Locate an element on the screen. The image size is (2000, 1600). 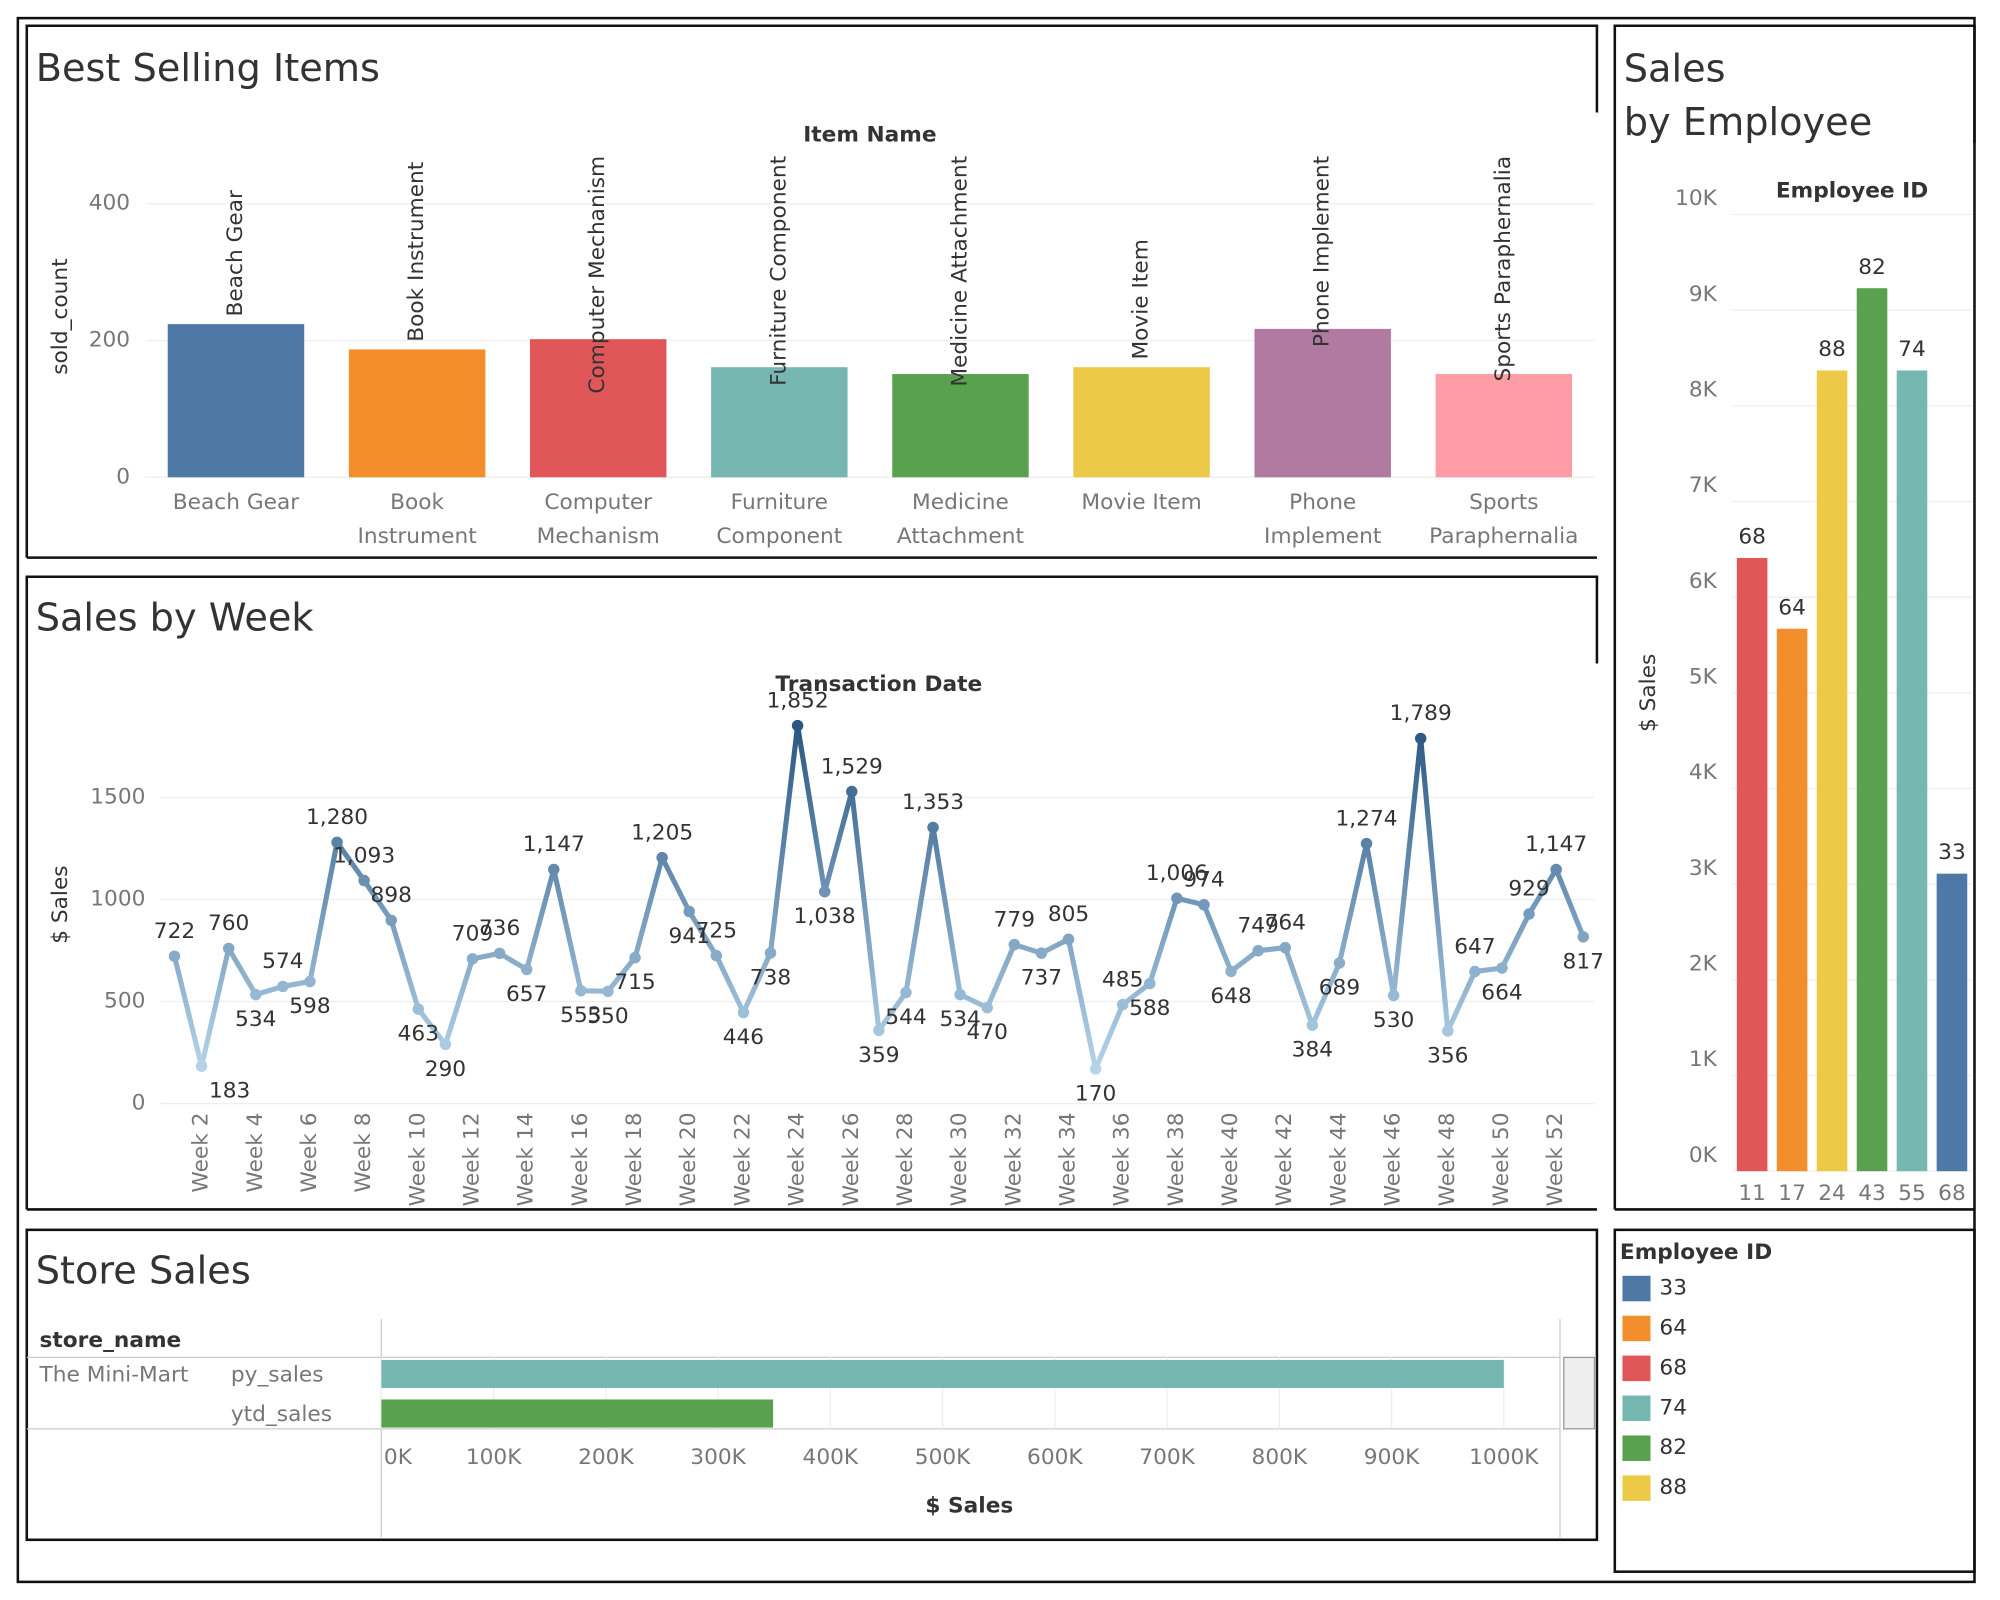
data-label: 470 is located at coordinates (987, 1032).